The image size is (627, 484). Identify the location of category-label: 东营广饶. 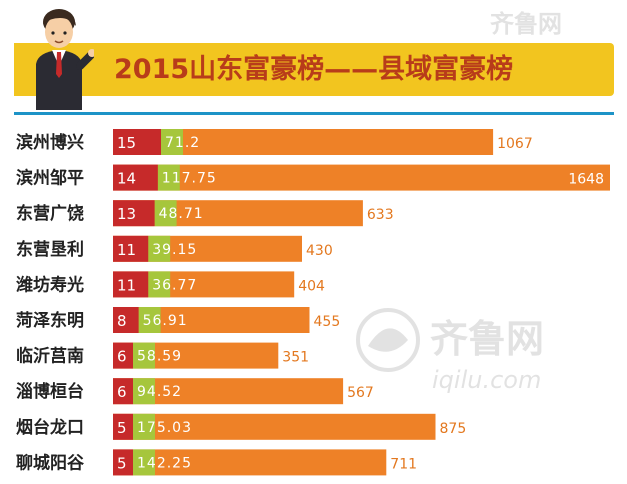
(50, 213).